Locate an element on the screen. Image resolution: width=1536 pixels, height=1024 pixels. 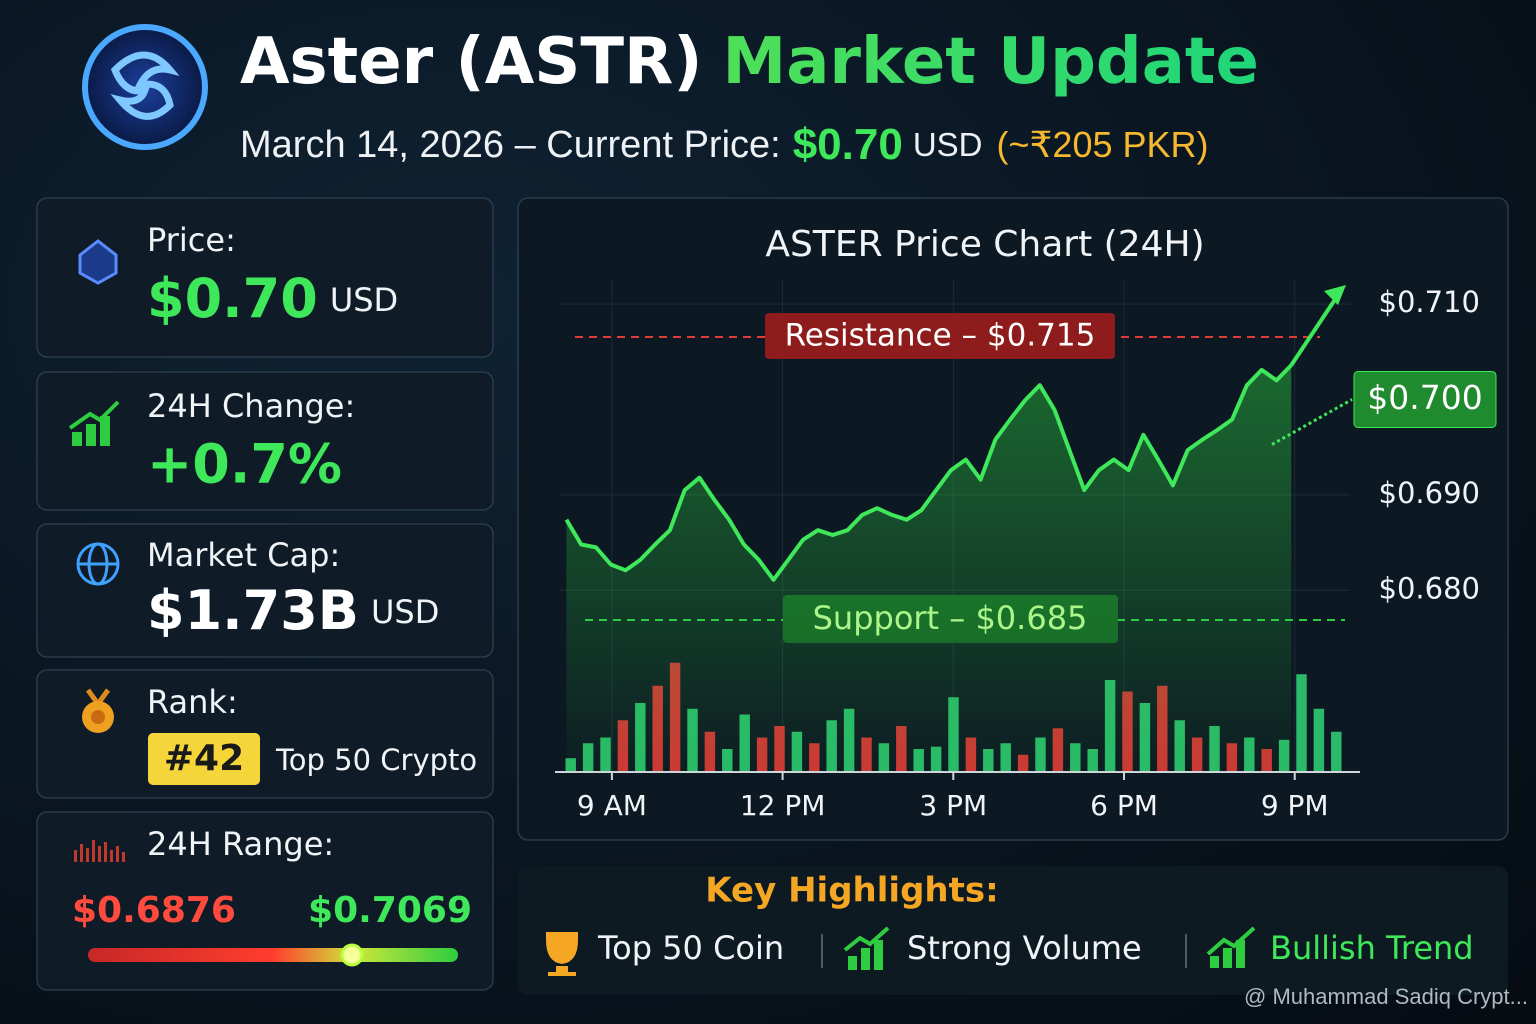
card-label: Price: is located at coordinates (191, 240).